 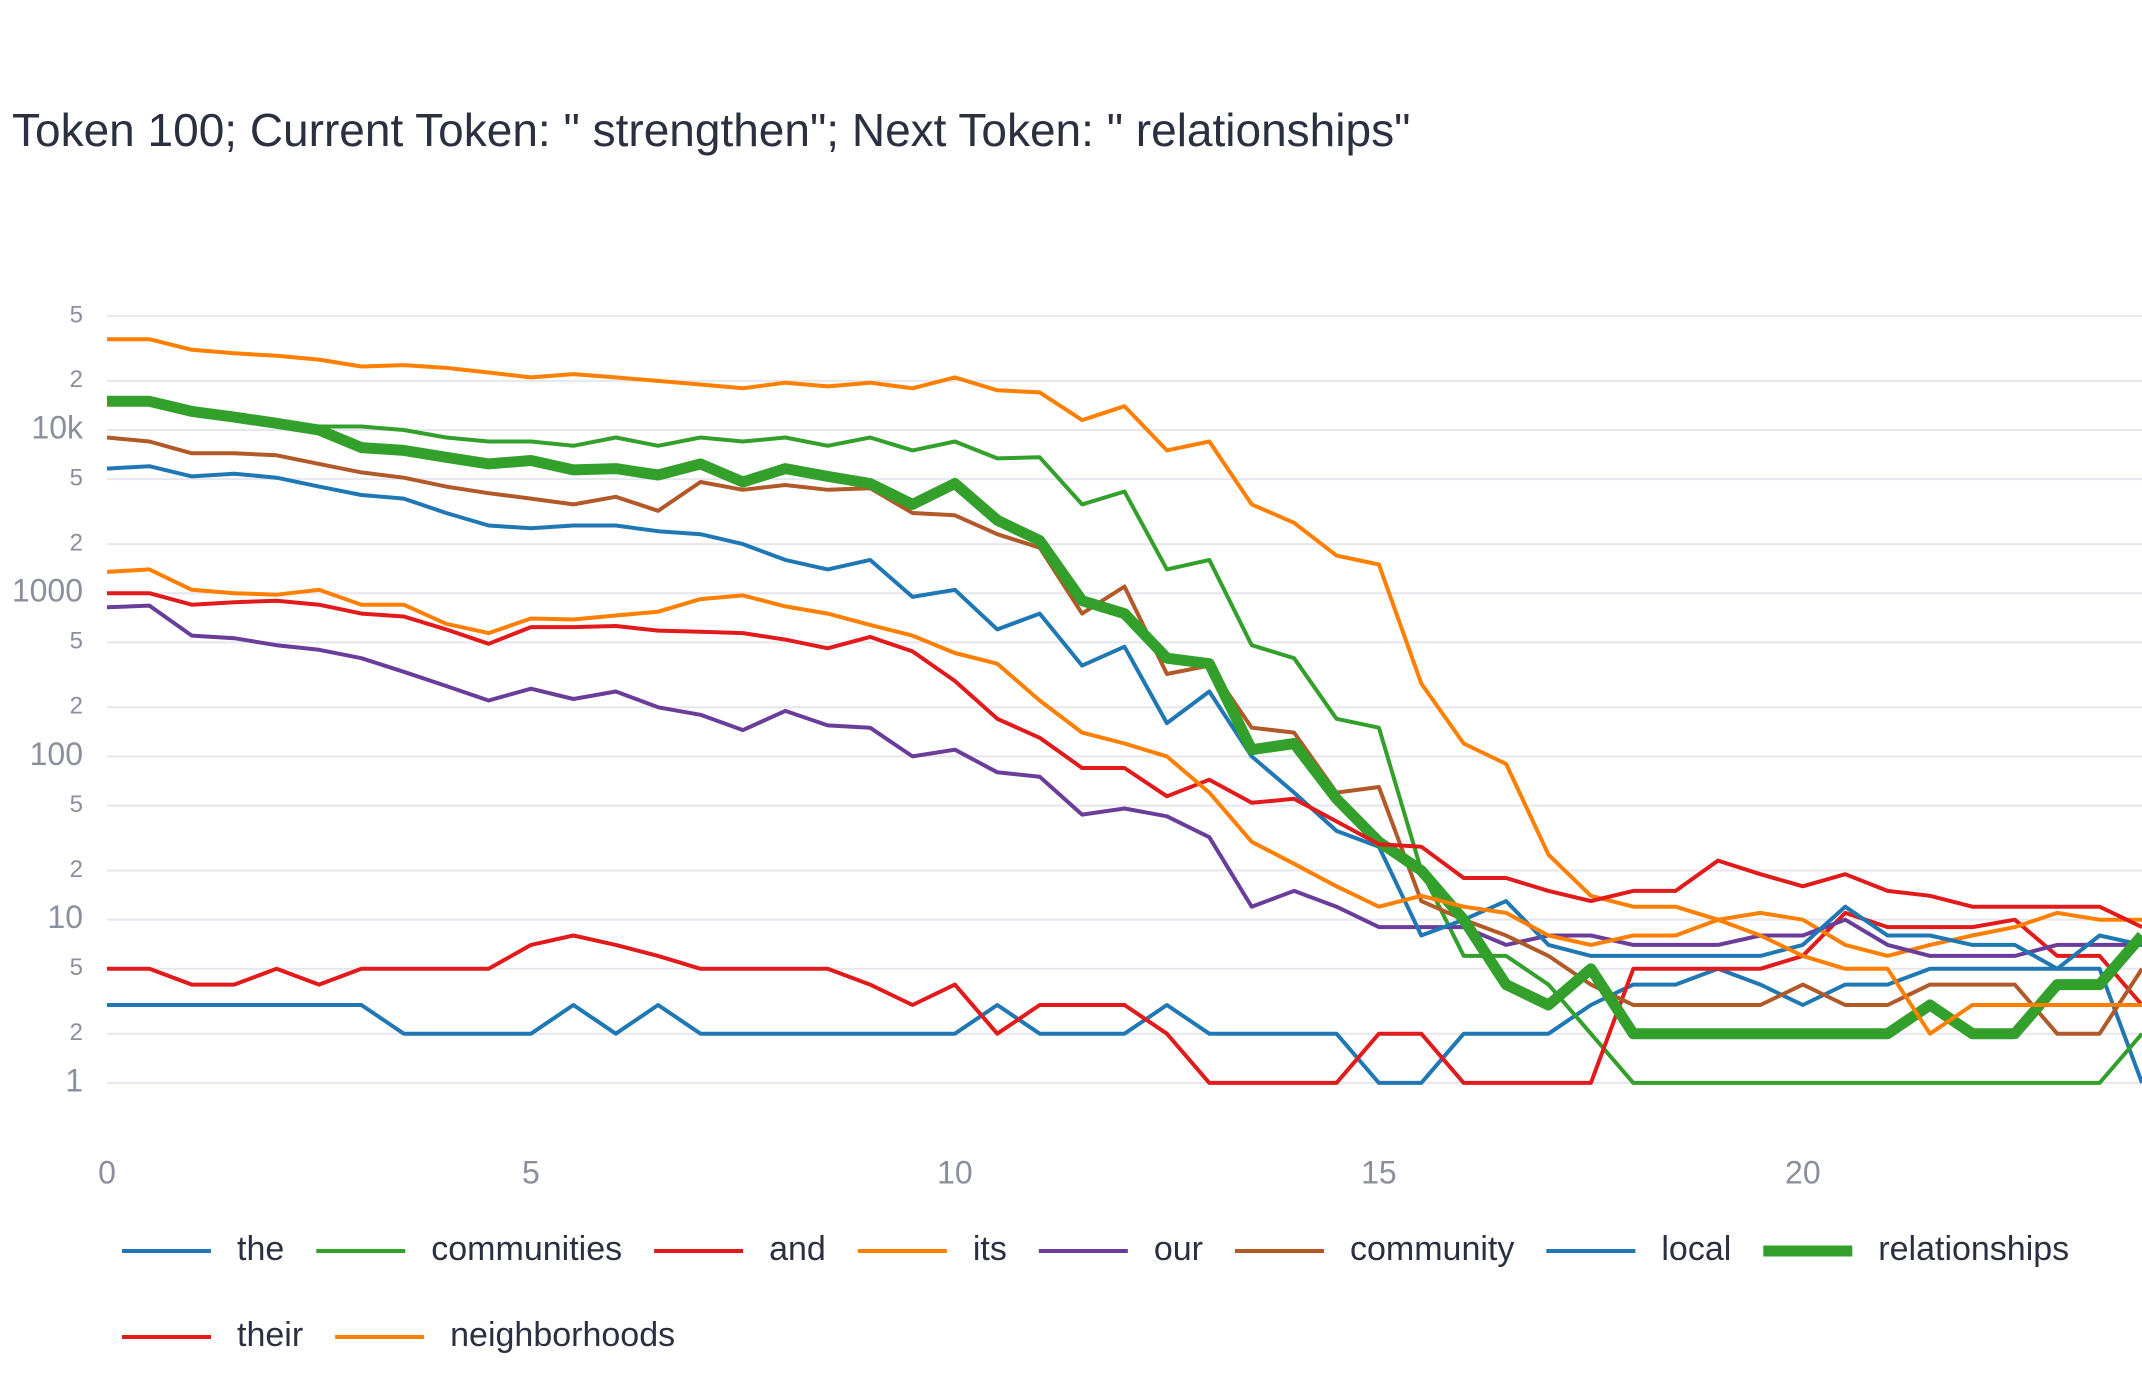 What do you see at coordinates (74, 1080) in the screenshot?
I see `y-tick-label: 1` at bounding box center [74, 1080].